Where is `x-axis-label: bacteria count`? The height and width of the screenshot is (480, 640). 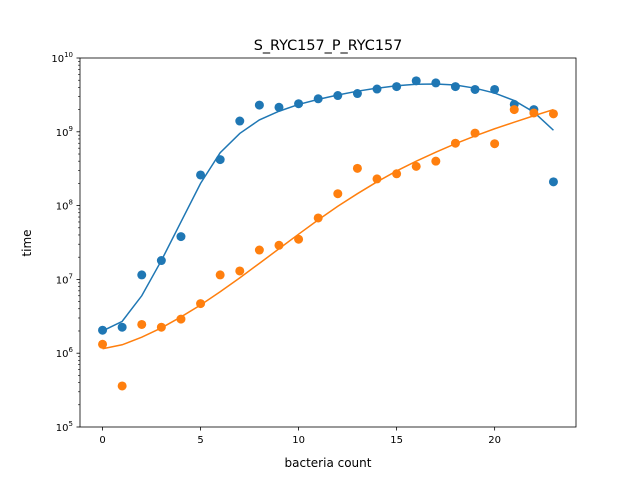 x-axis-label: bacteria count is located at coordinates (328, 463).